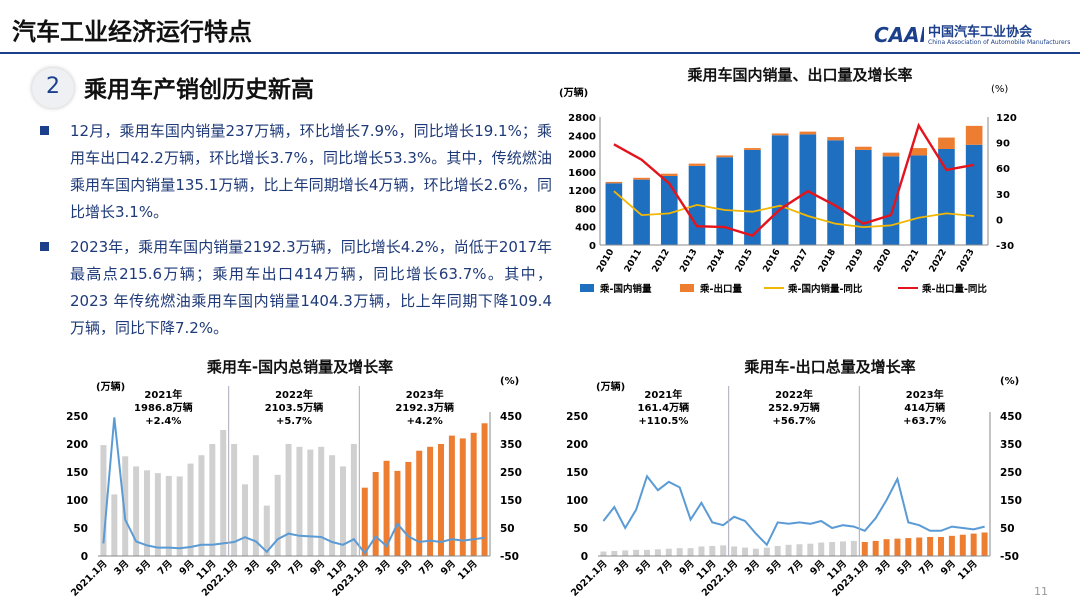  I want to click on period-year: 2023年, so click(425, 394).